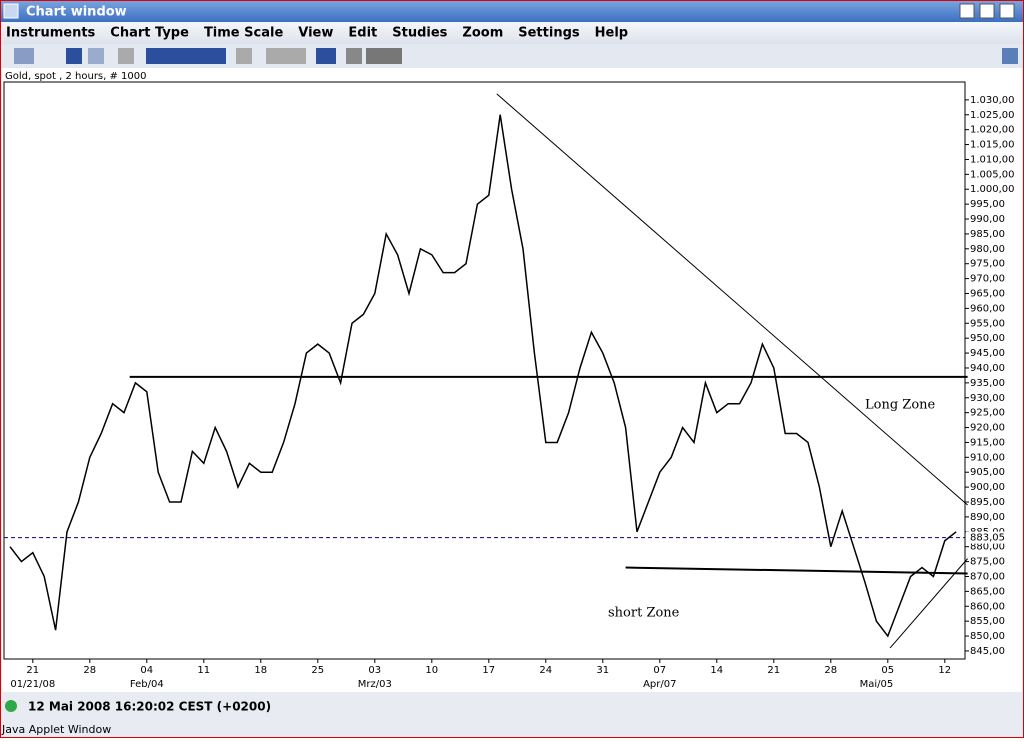 This screenshot has height=742, width=1024. What do you see at coordinates (987, 576) in the screenshot?
I see `y-tick-label: 870,00` at bounding box center [987, 576].